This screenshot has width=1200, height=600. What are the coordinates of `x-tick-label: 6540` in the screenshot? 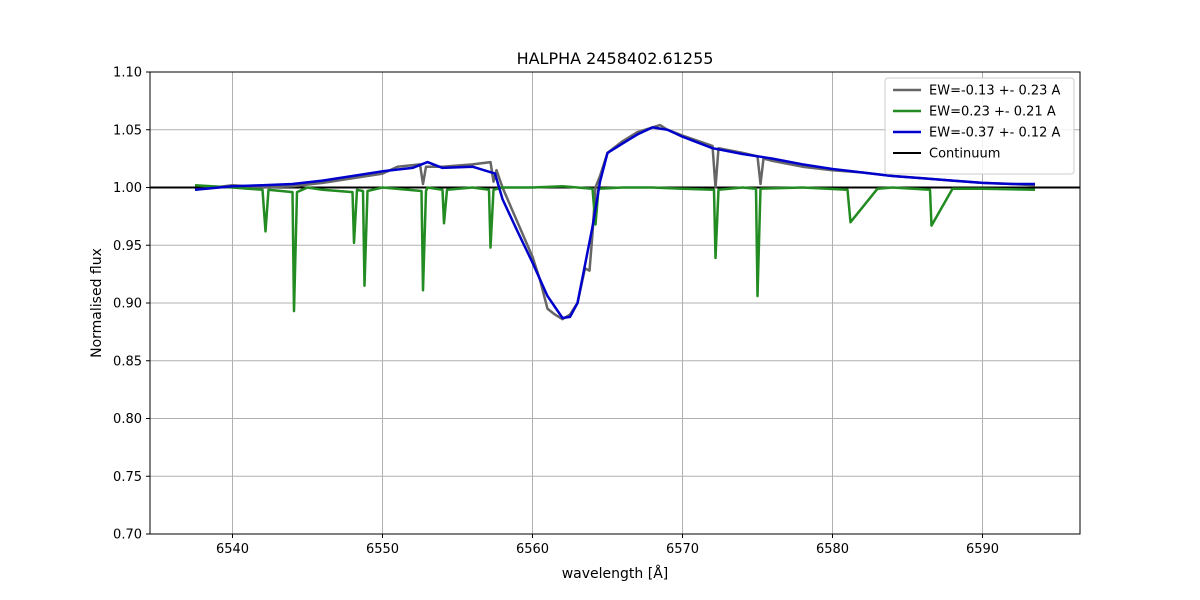 It's located at (232, 549).